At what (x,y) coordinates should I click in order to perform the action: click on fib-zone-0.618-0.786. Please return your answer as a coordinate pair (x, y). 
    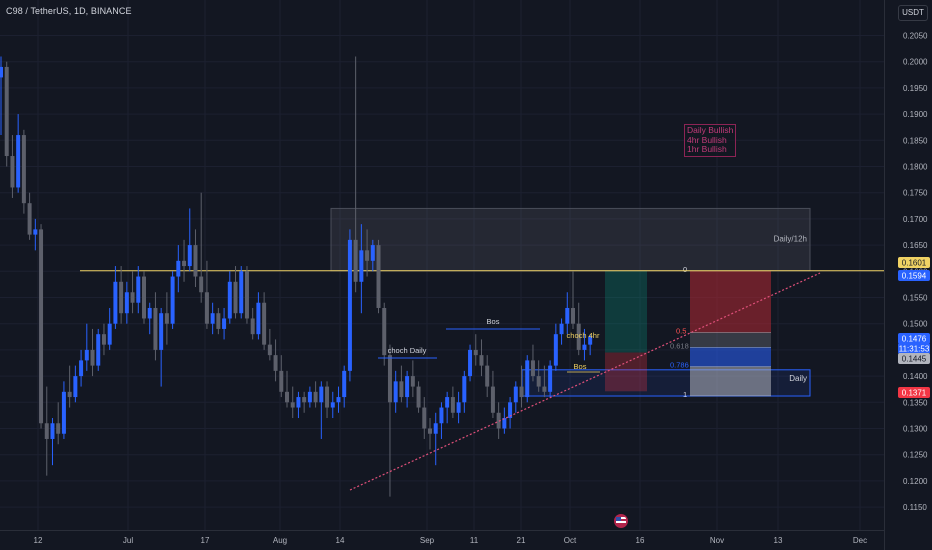
    Looking at the image, I should click on (730, 357).